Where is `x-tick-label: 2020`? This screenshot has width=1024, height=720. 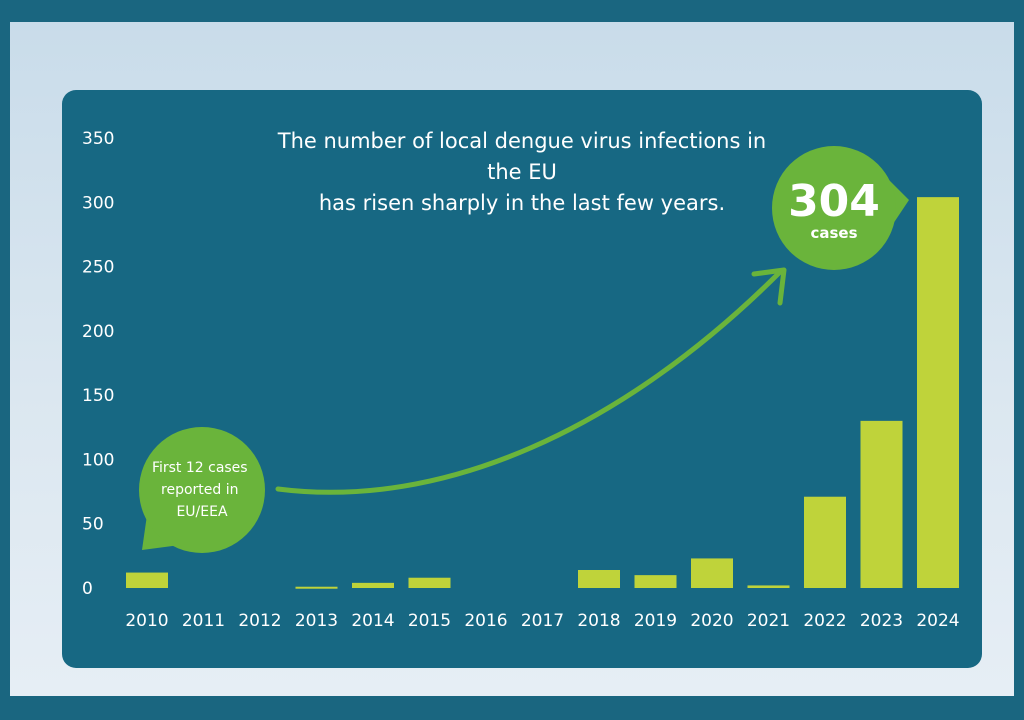
x-tick-label: 2020 is located at coordinates (711, 621).